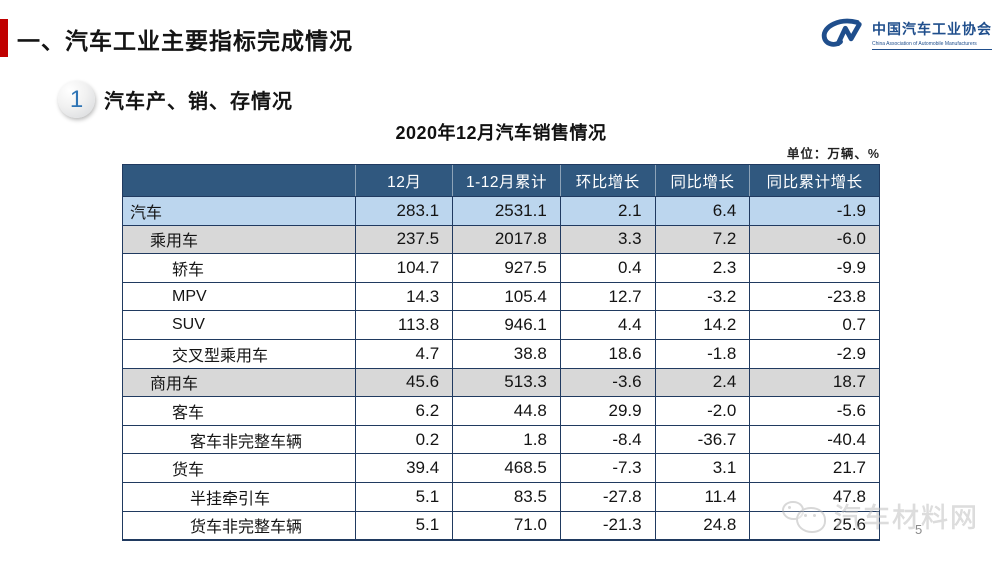  I want to click on table-header-row: 12月 1-12月累计 环比增长 同比增长 同比累计增长, so click(501, 180).